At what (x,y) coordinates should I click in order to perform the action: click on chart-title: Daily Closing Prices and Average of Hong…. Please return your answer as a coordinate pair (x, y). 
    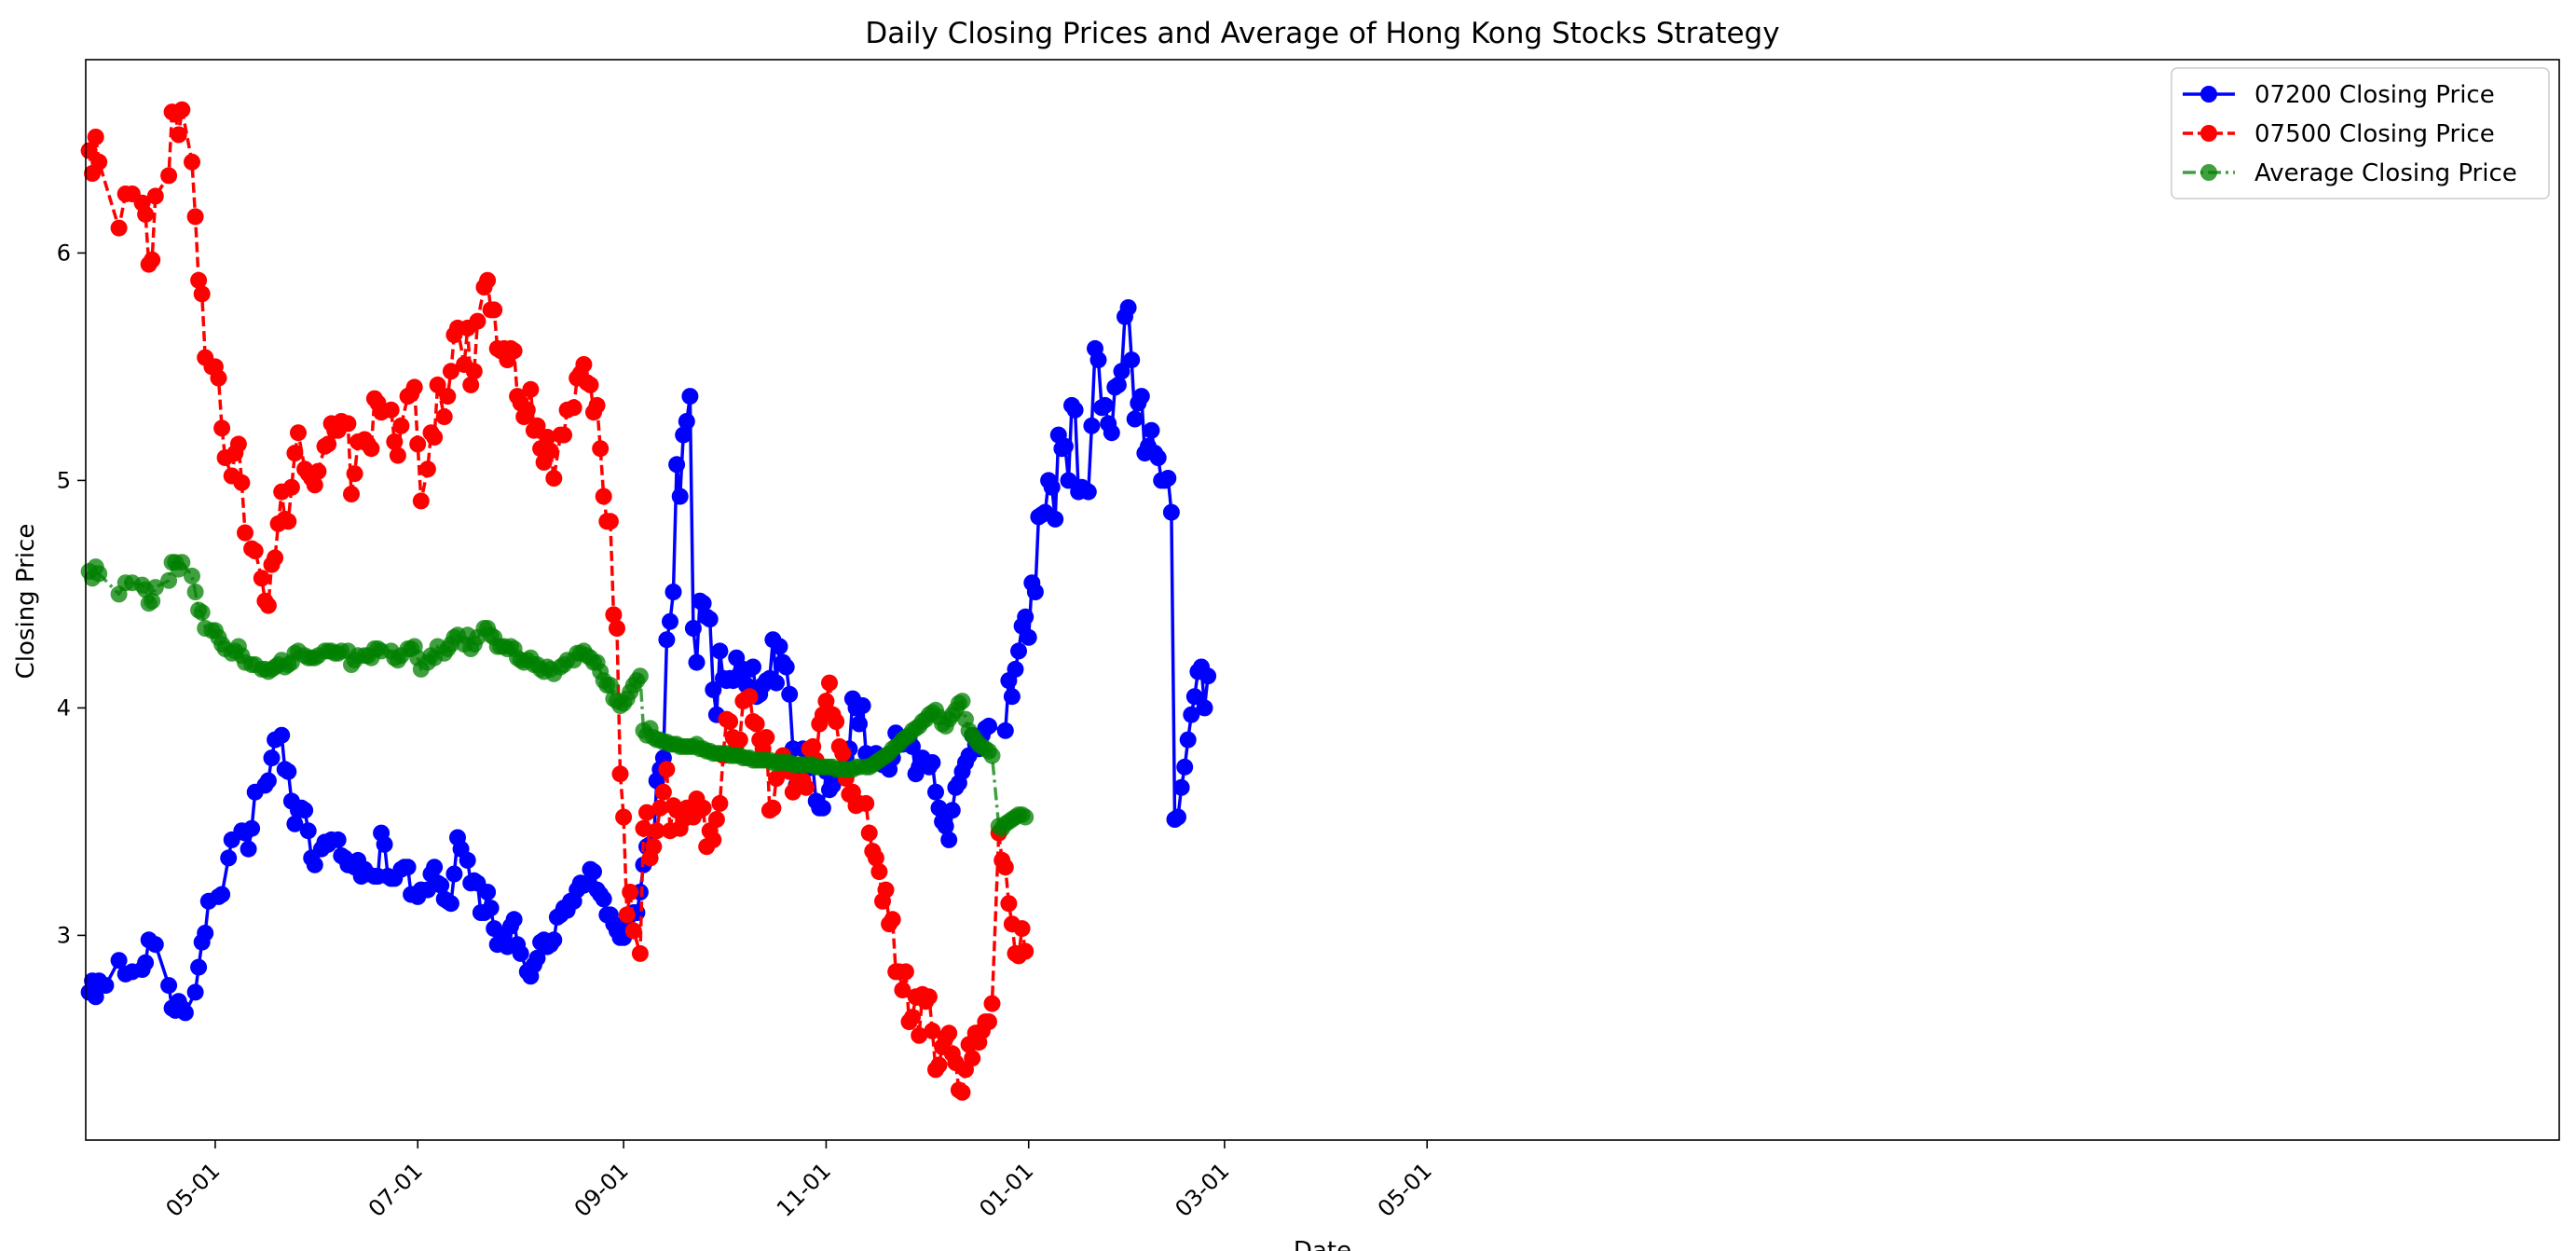
    Looking at the image, I should click on (1322, 33).